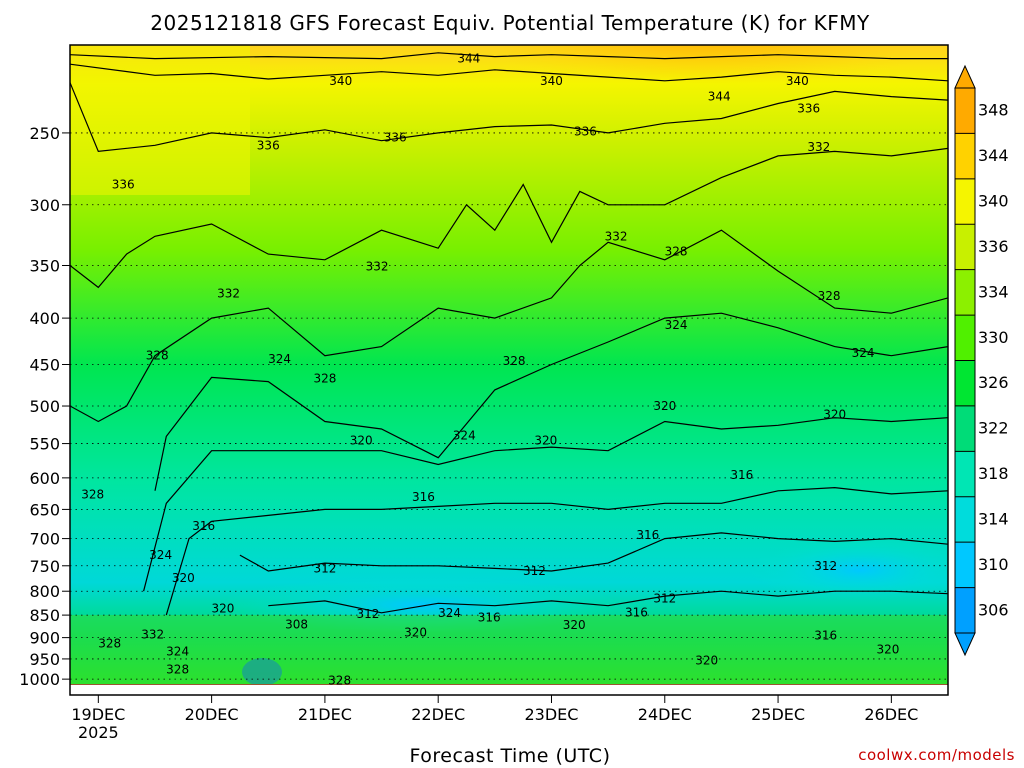  Describe the element at coordinates (44, 591) in the screenshot. I see `y-tick-label-800: 800` at that location.